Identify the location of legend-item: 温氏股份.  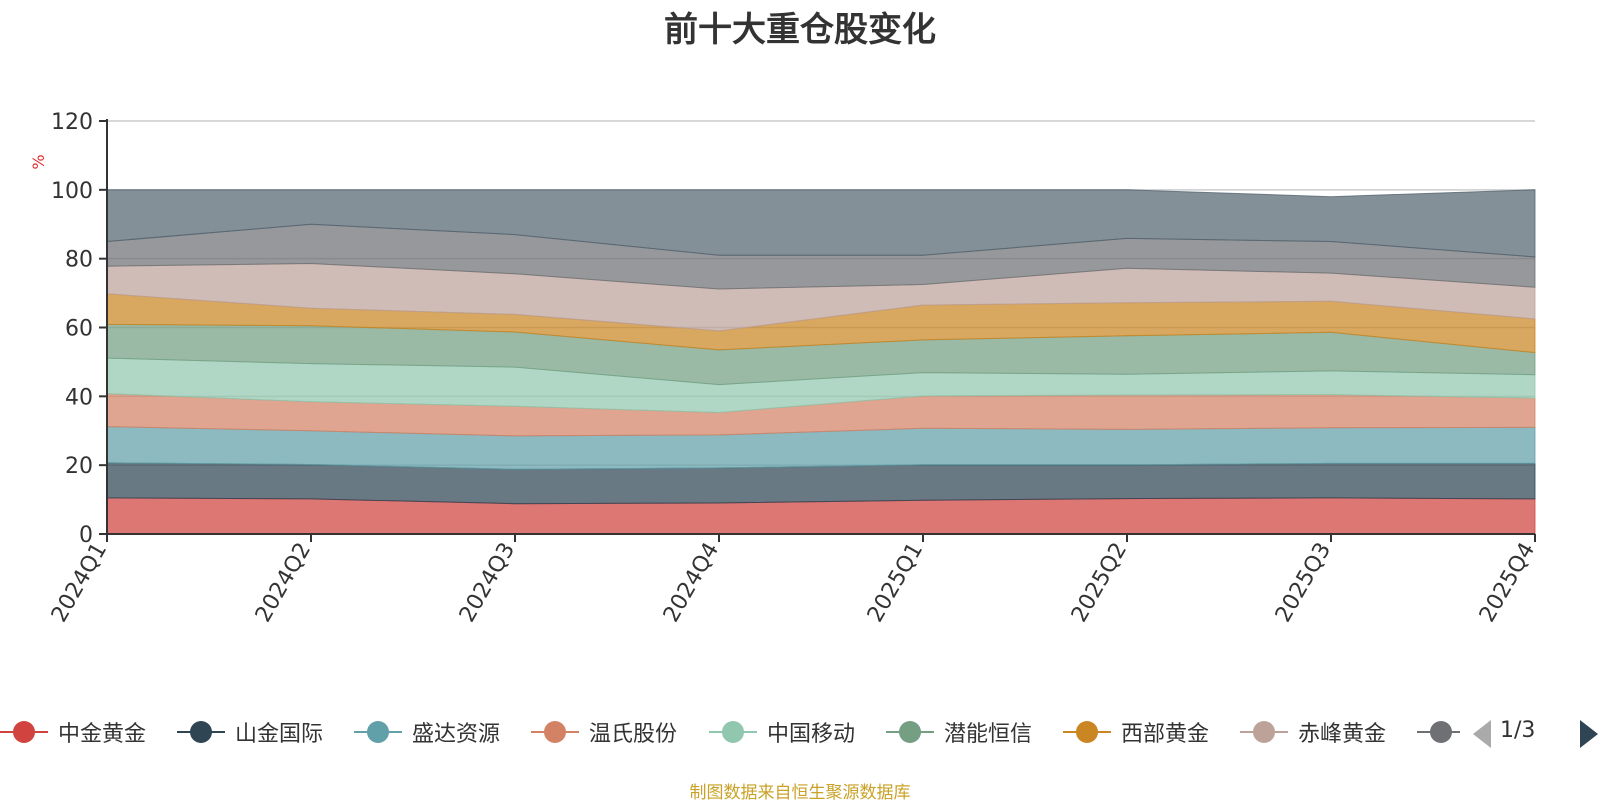
(604, 732).